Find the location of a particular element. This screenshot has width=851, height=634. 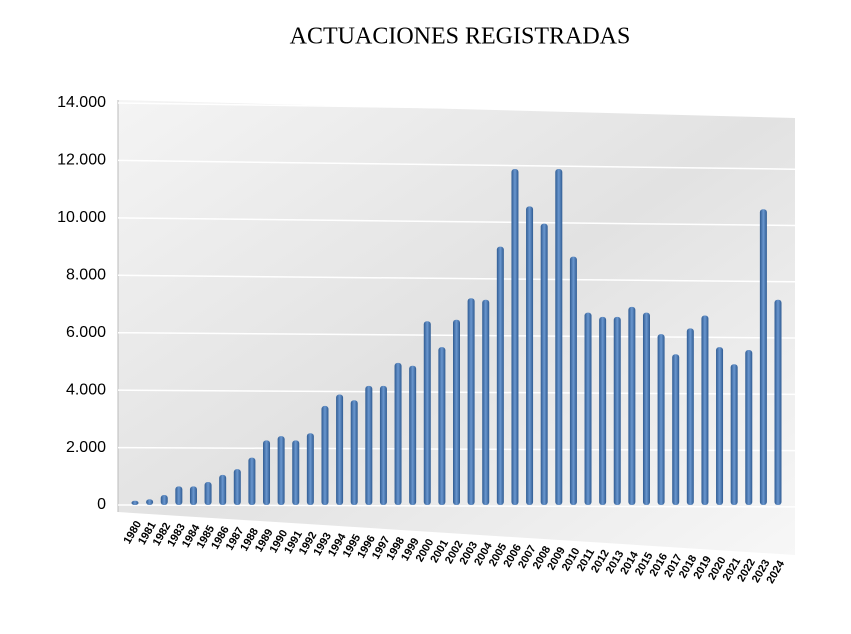

y-tick-label: 6.000 is located at coordinates (86, 332).